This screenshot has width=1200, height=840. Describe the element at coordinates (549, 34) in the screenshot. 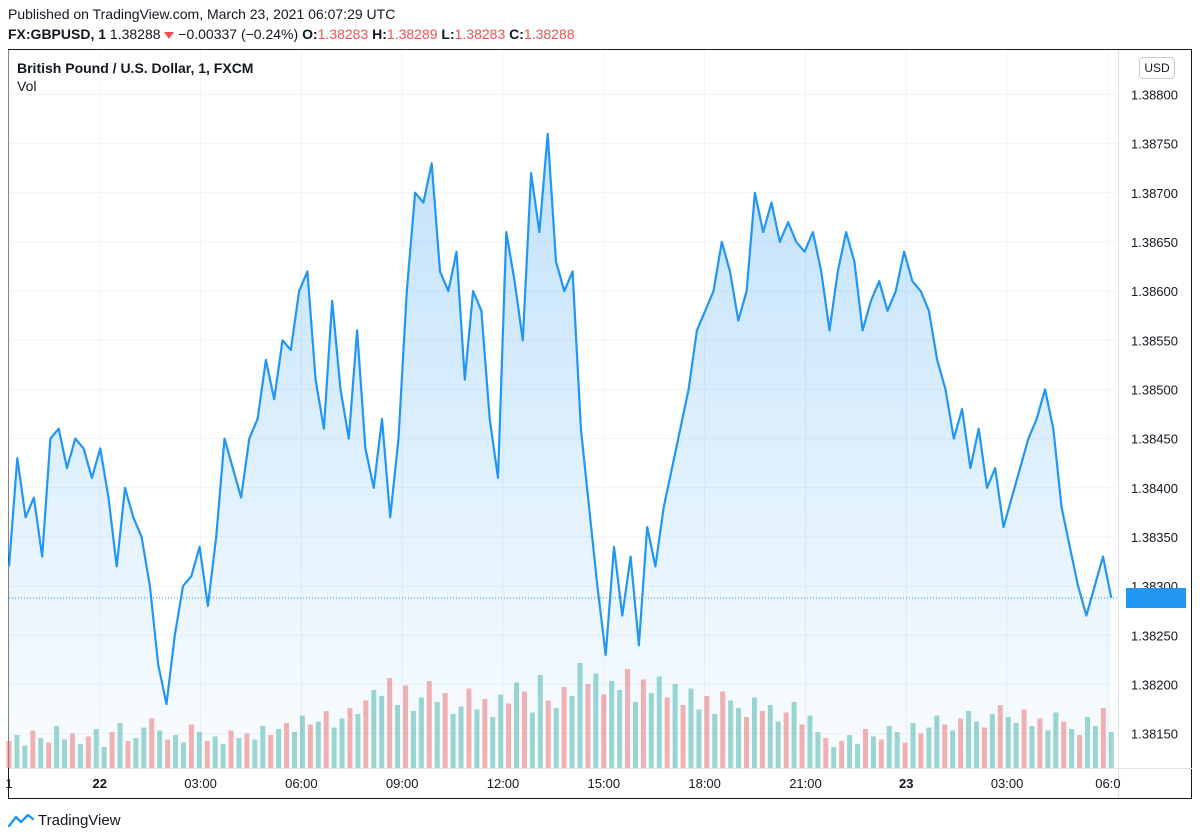

I see `close-value: 1.38288` at that location.